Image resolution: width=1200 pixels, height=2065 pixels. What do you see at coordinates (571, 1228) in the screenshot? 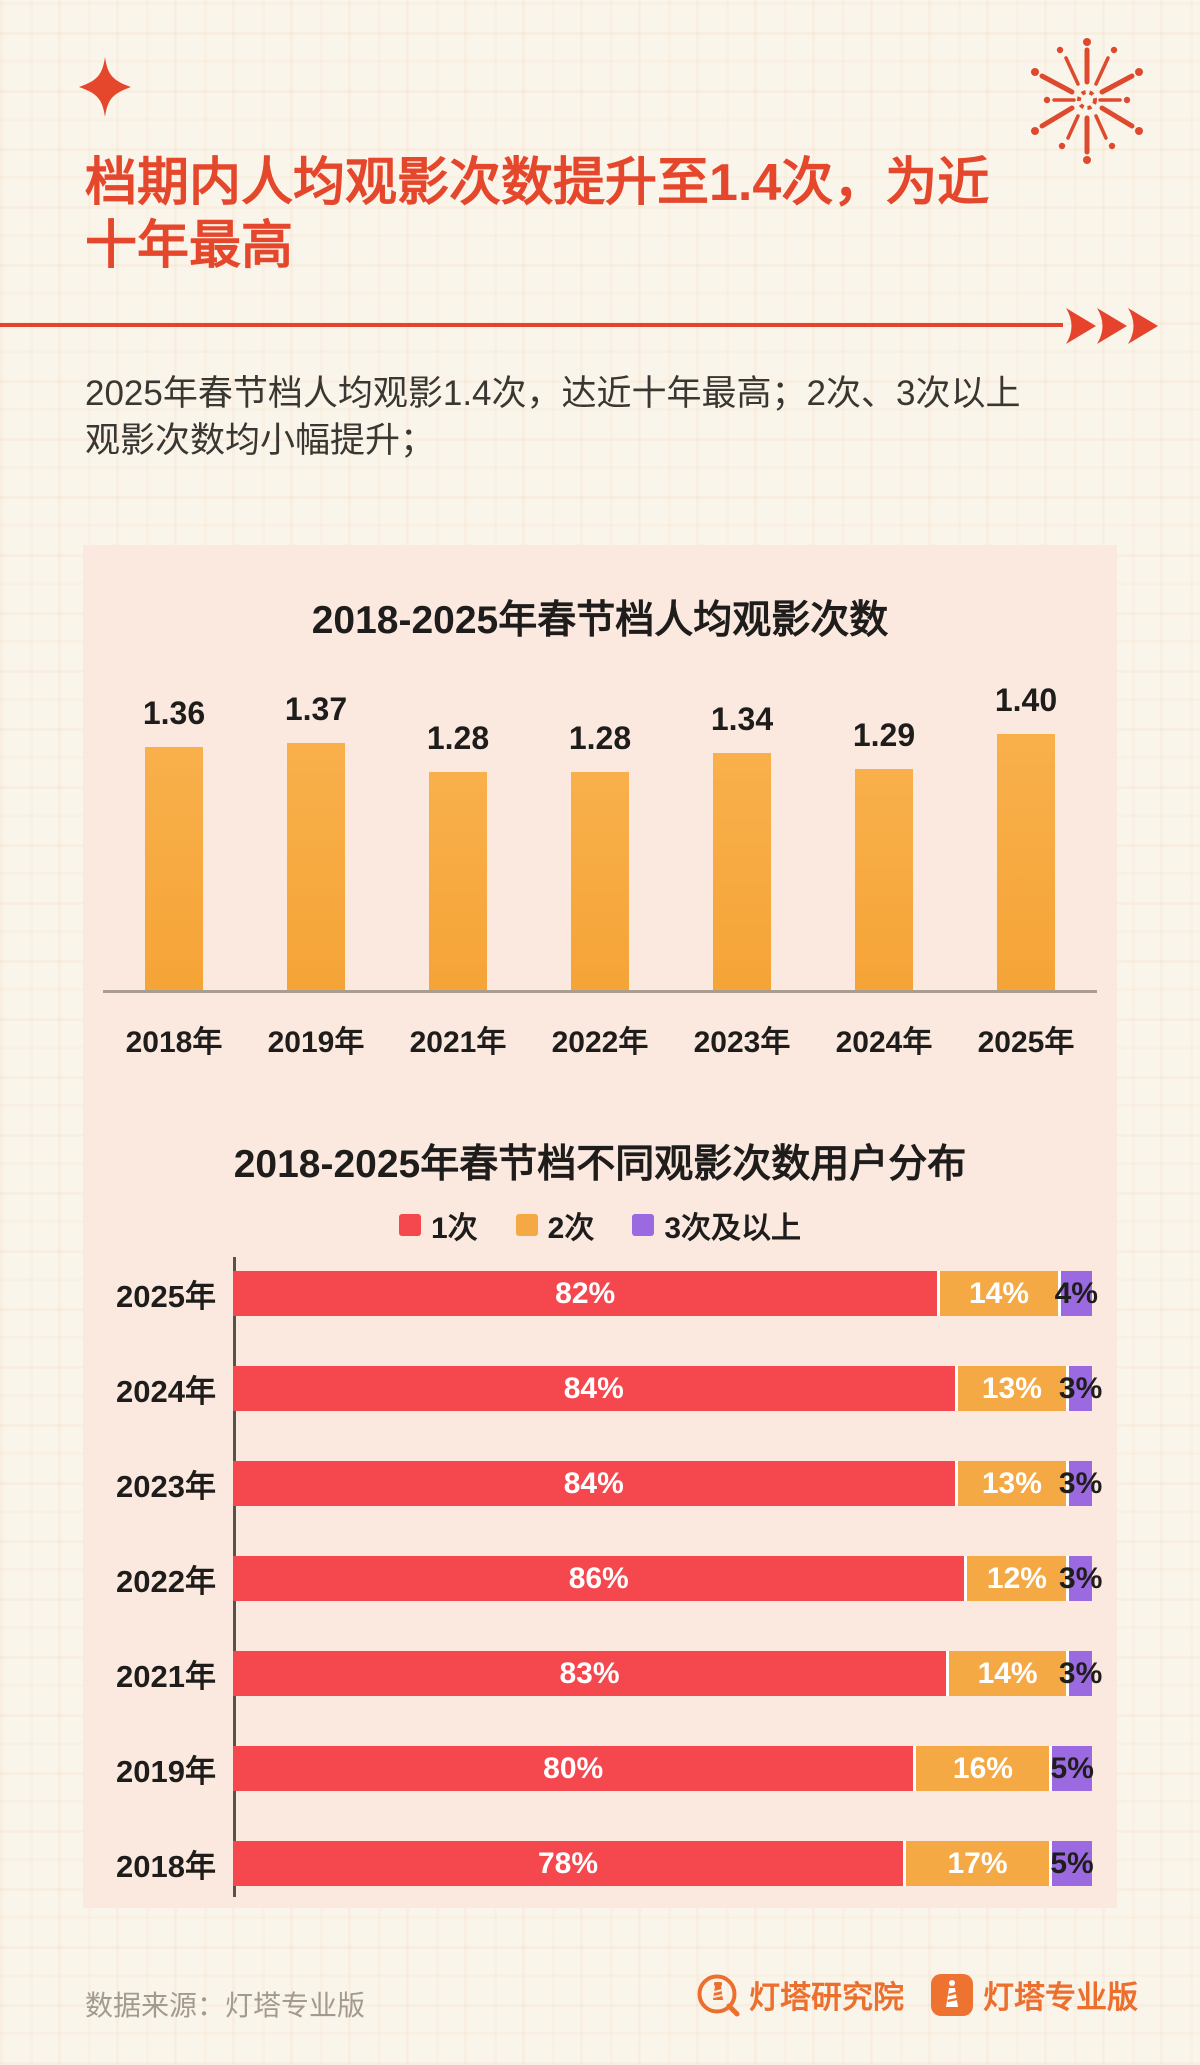
I see `legend-label: 2次` at bounding box center [571, 1228].